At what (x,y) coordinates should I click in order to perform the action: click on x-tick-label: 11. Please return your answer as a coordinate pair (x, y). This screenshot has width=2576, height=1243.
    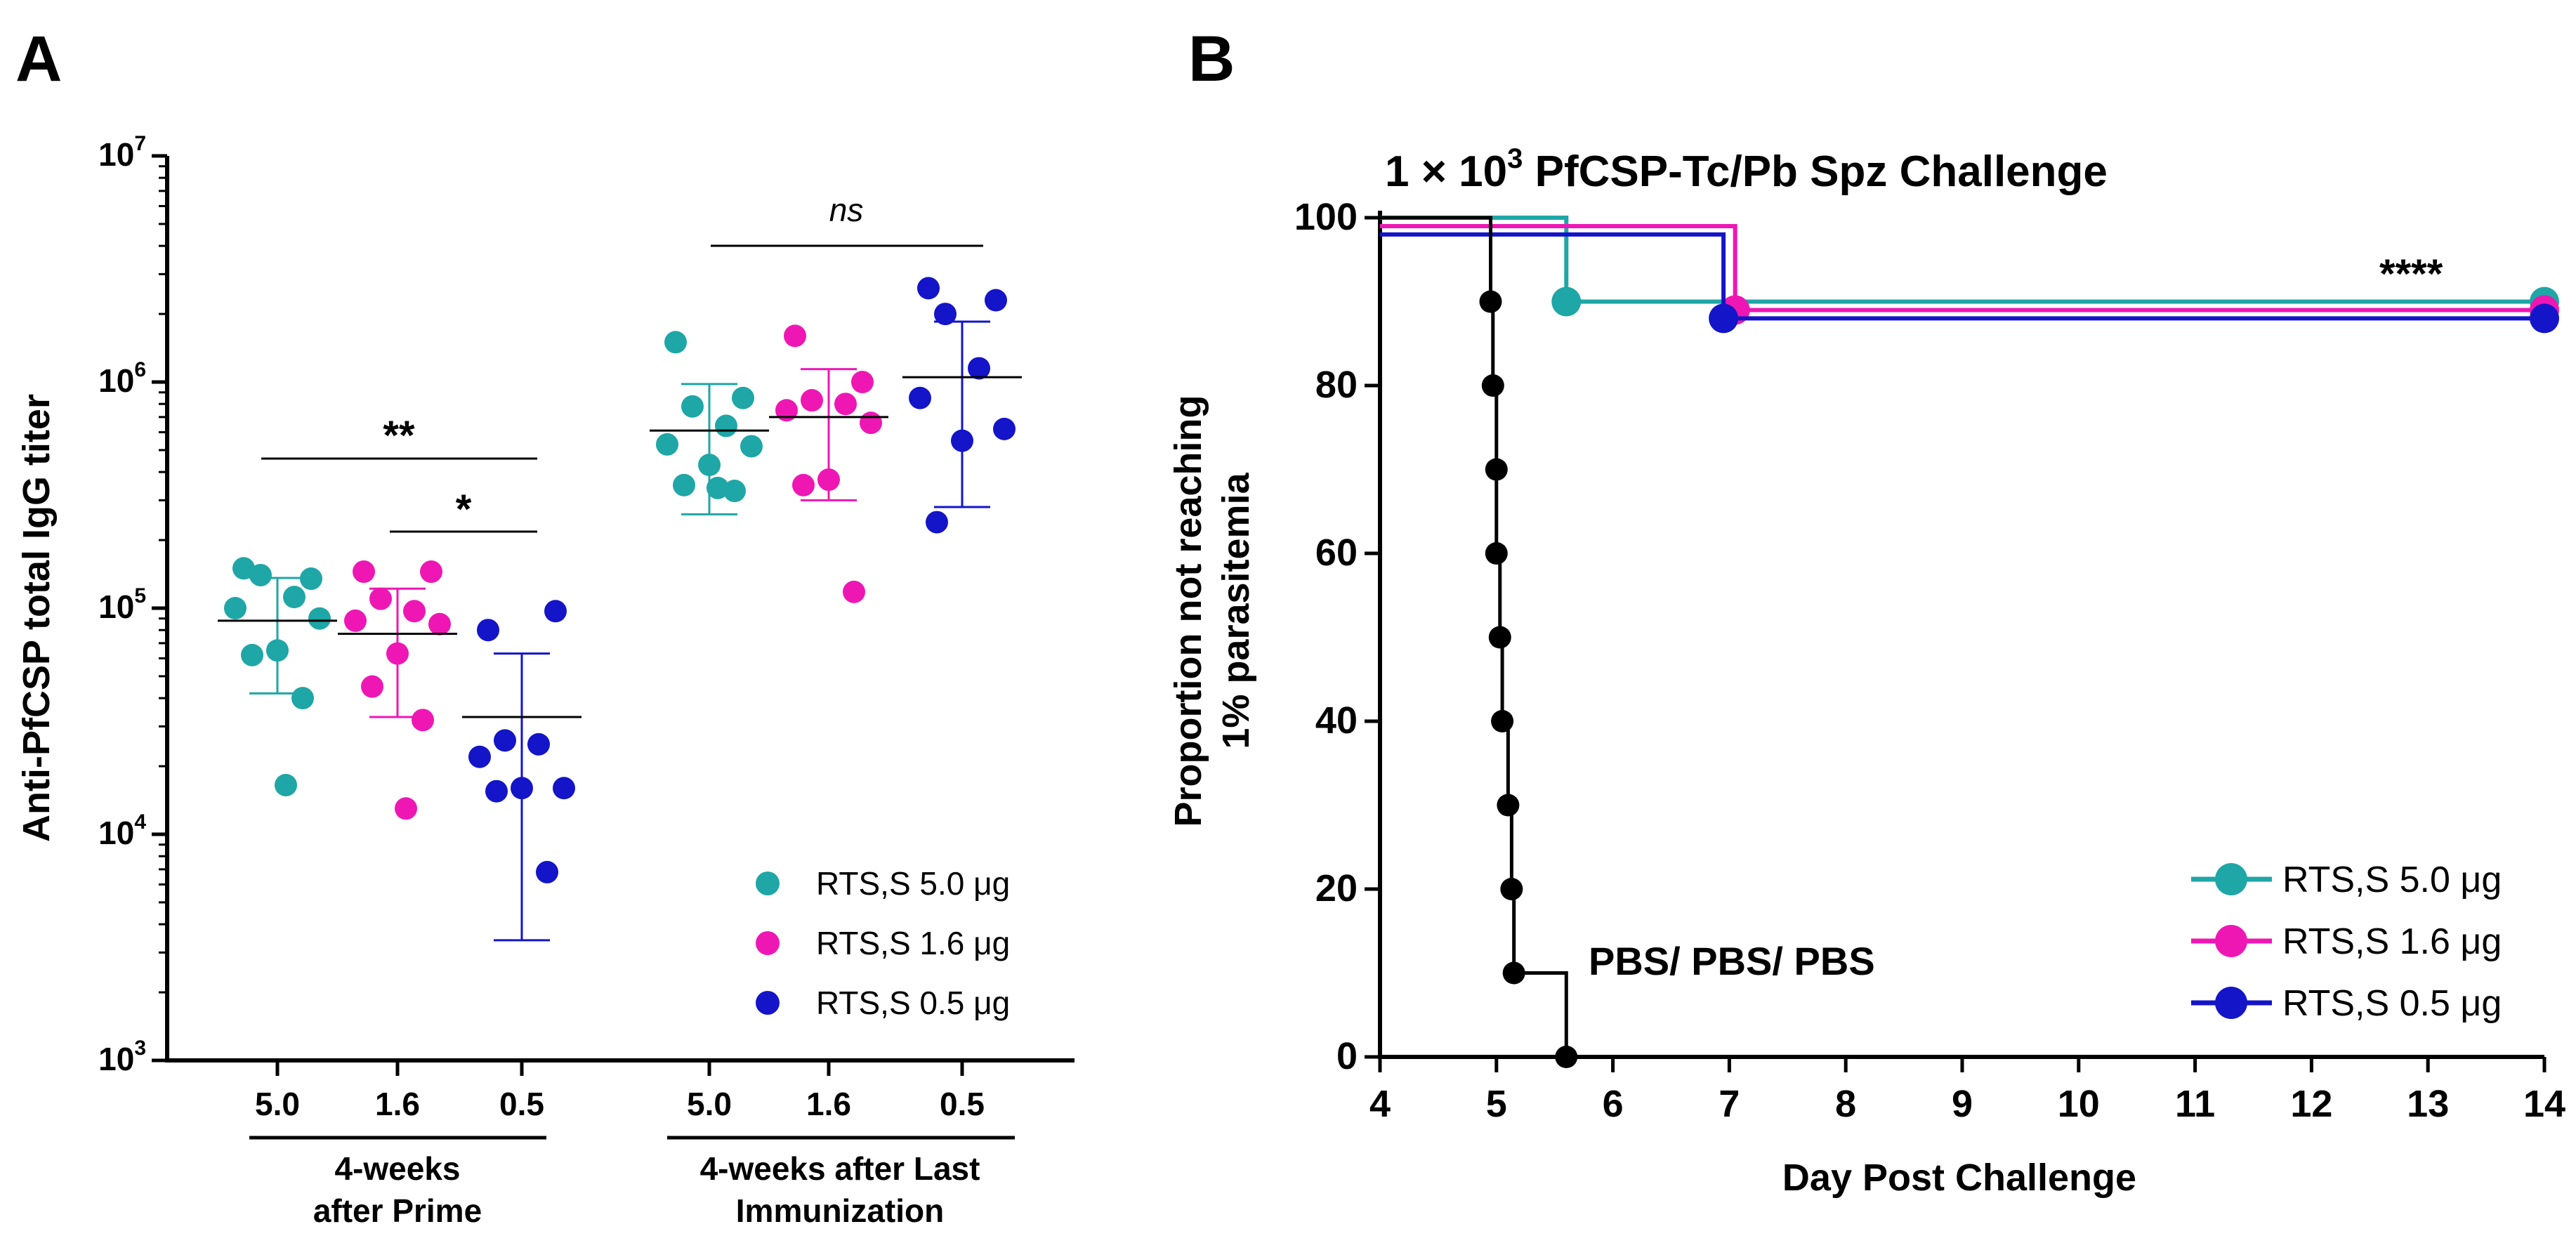
    Looking at the image, I should click on (2195, 1104).